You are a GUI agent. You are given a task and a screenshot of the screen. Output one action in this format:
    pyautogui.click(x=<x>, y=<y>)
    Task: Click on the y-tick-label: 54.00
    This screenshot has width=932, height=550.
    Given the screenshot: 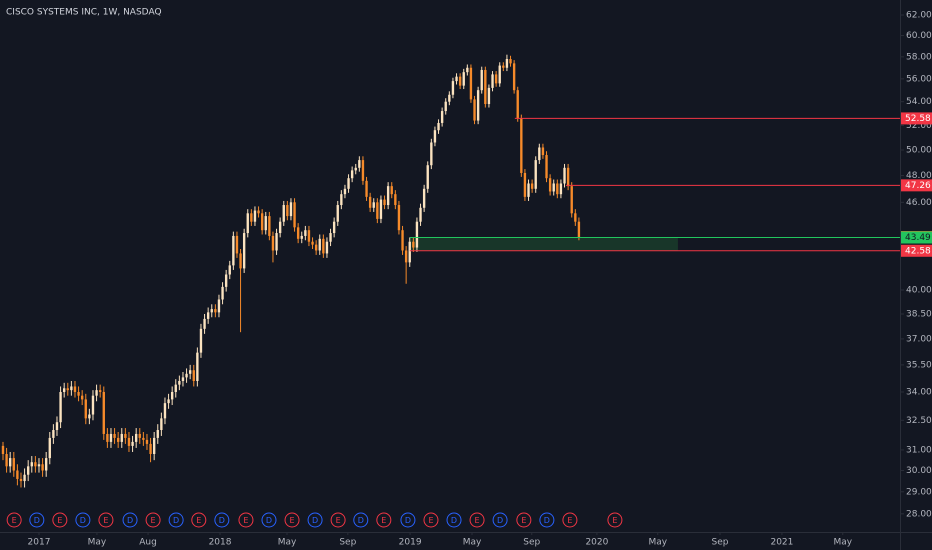 What is the action you would take?
    pyautogui.click(x=919, y=102)
    